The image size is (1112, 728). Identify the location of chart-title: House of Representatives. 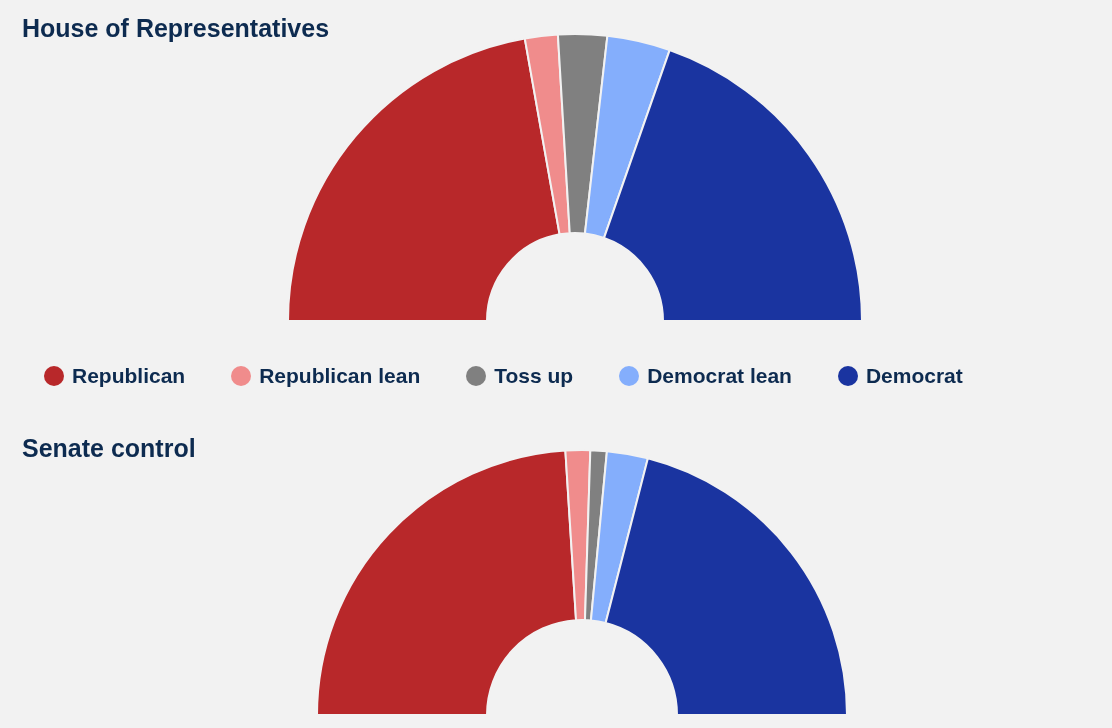
(176, 28).